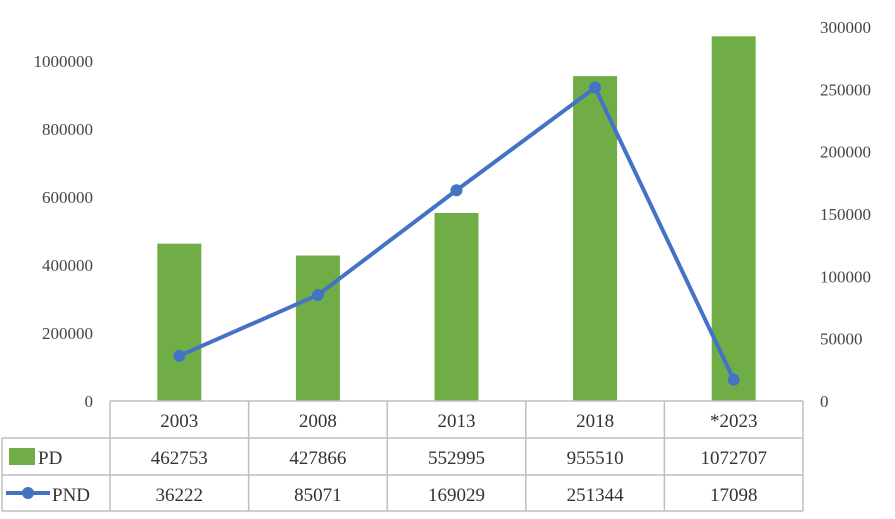  What do you see at coordinates (28, 493) in the screenshot?
I see `legend-pnd-marker` at bounding box center [28, 493].